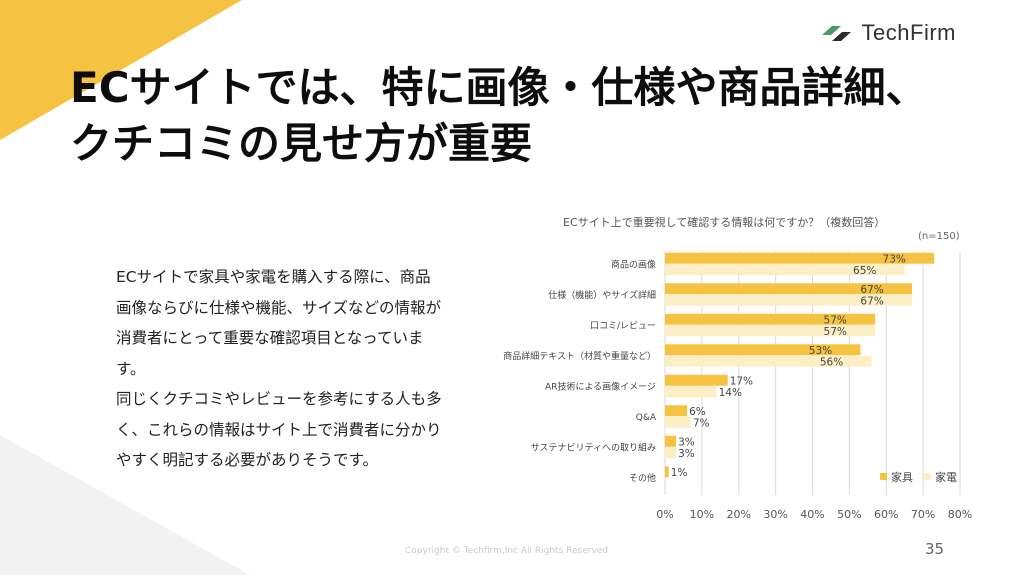 The height and width of the screenshot is (575, 1024). What do you see at coordinates (812, 514) in the screenshot?
I see `x-tick-label: 40%` at bounding box center [812, 514].